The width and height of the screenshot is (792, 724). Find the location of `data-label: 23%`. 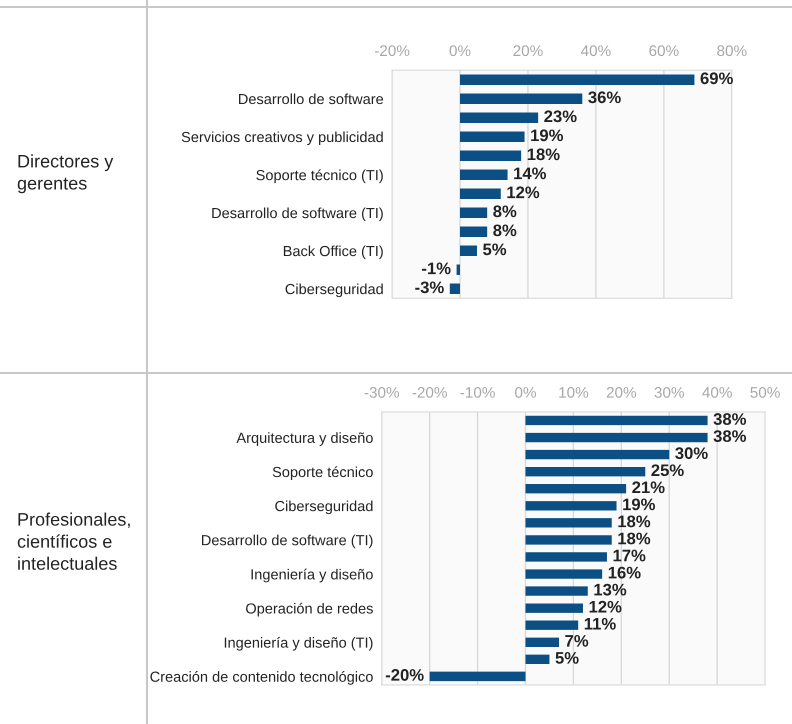

data-label: 23% is located at coordinates (560, 116).